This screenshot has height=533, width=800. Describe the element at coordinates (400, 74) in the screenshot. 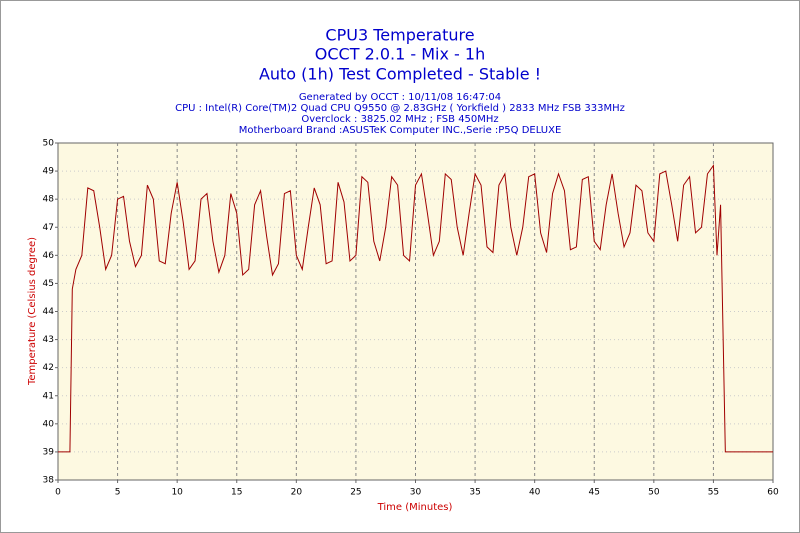

I see `chart-status: Auto (1h) Test Completed - Stable !` at that location.